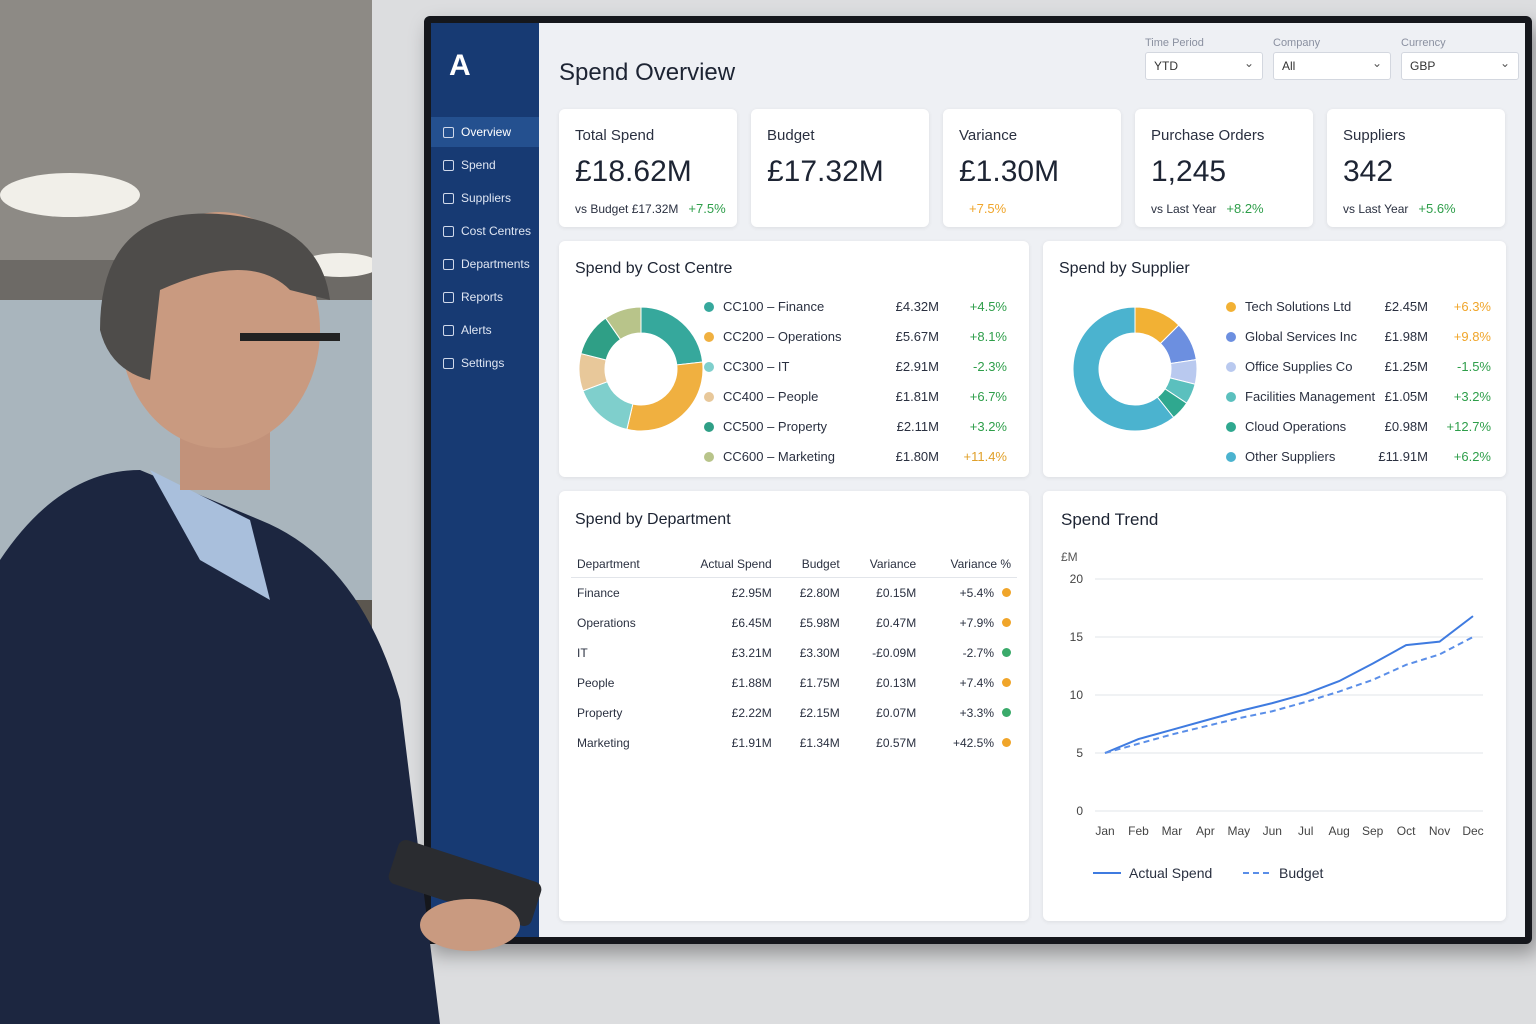 The image size is (1536, 1024). Describe the element at coordinates (485, 132) in the screenshot. I see `nav-item: Overview` at that location.